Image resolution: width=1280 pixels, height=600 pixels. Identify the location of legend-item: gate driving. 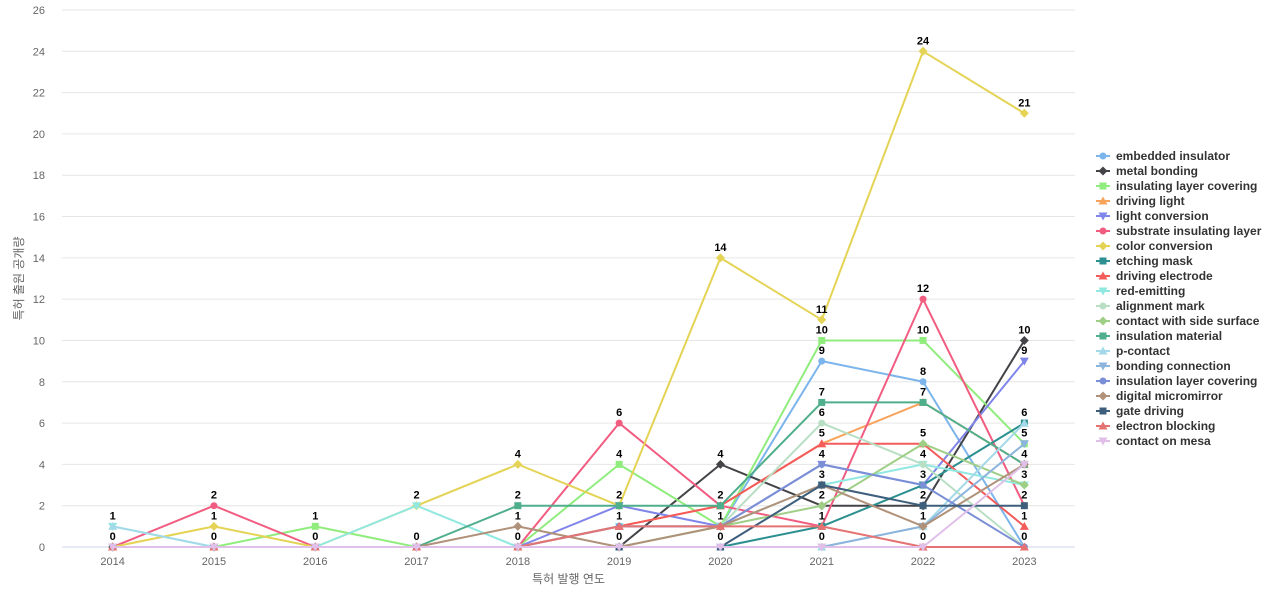
(1140, 411).